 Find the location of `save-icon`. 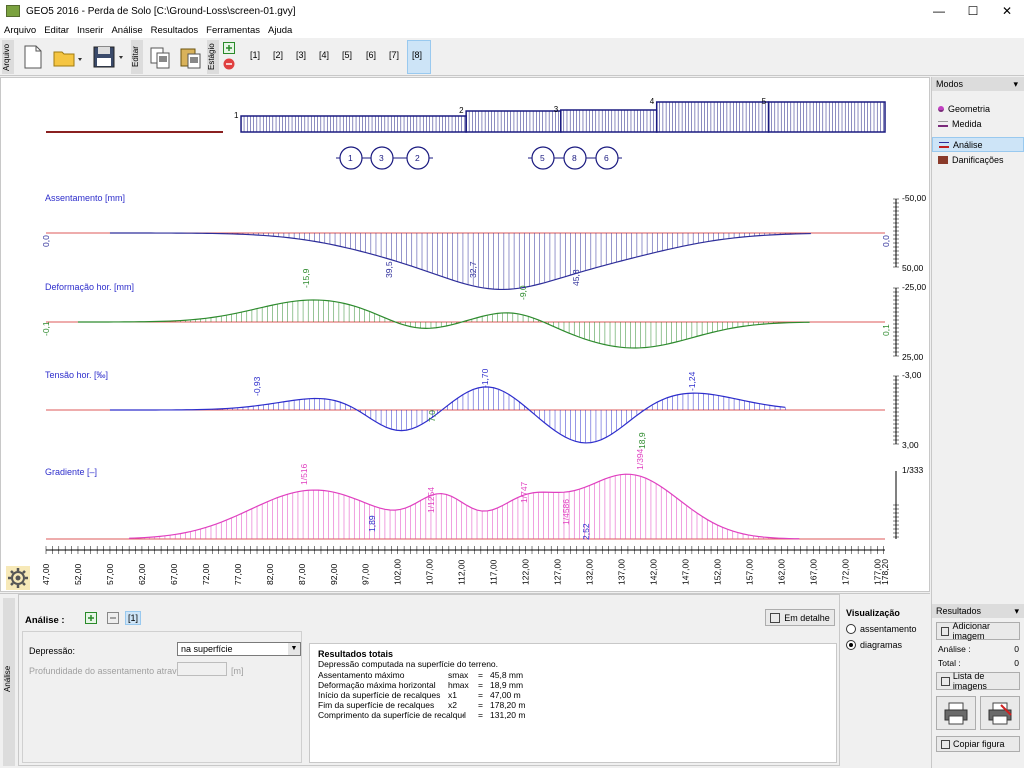

save-icon is located at coordinates (109, 57).